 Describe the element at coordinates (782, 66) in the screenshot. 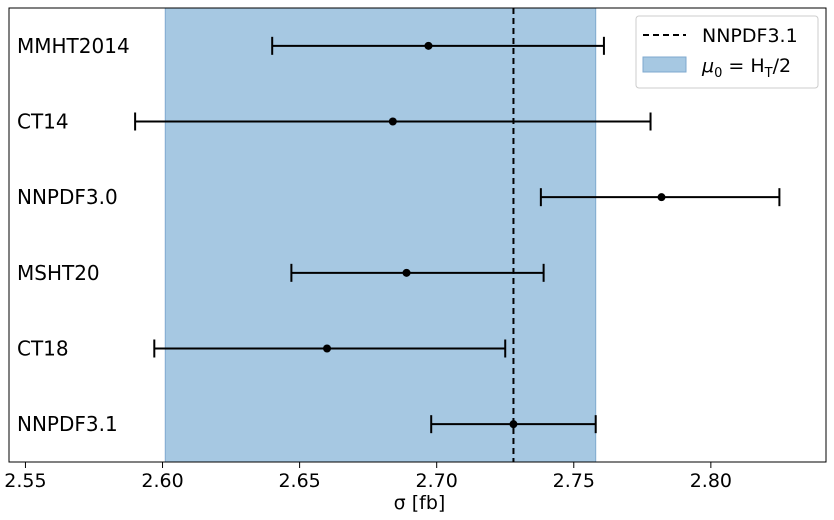

I see `legend-band-suffix: /2` at that location.